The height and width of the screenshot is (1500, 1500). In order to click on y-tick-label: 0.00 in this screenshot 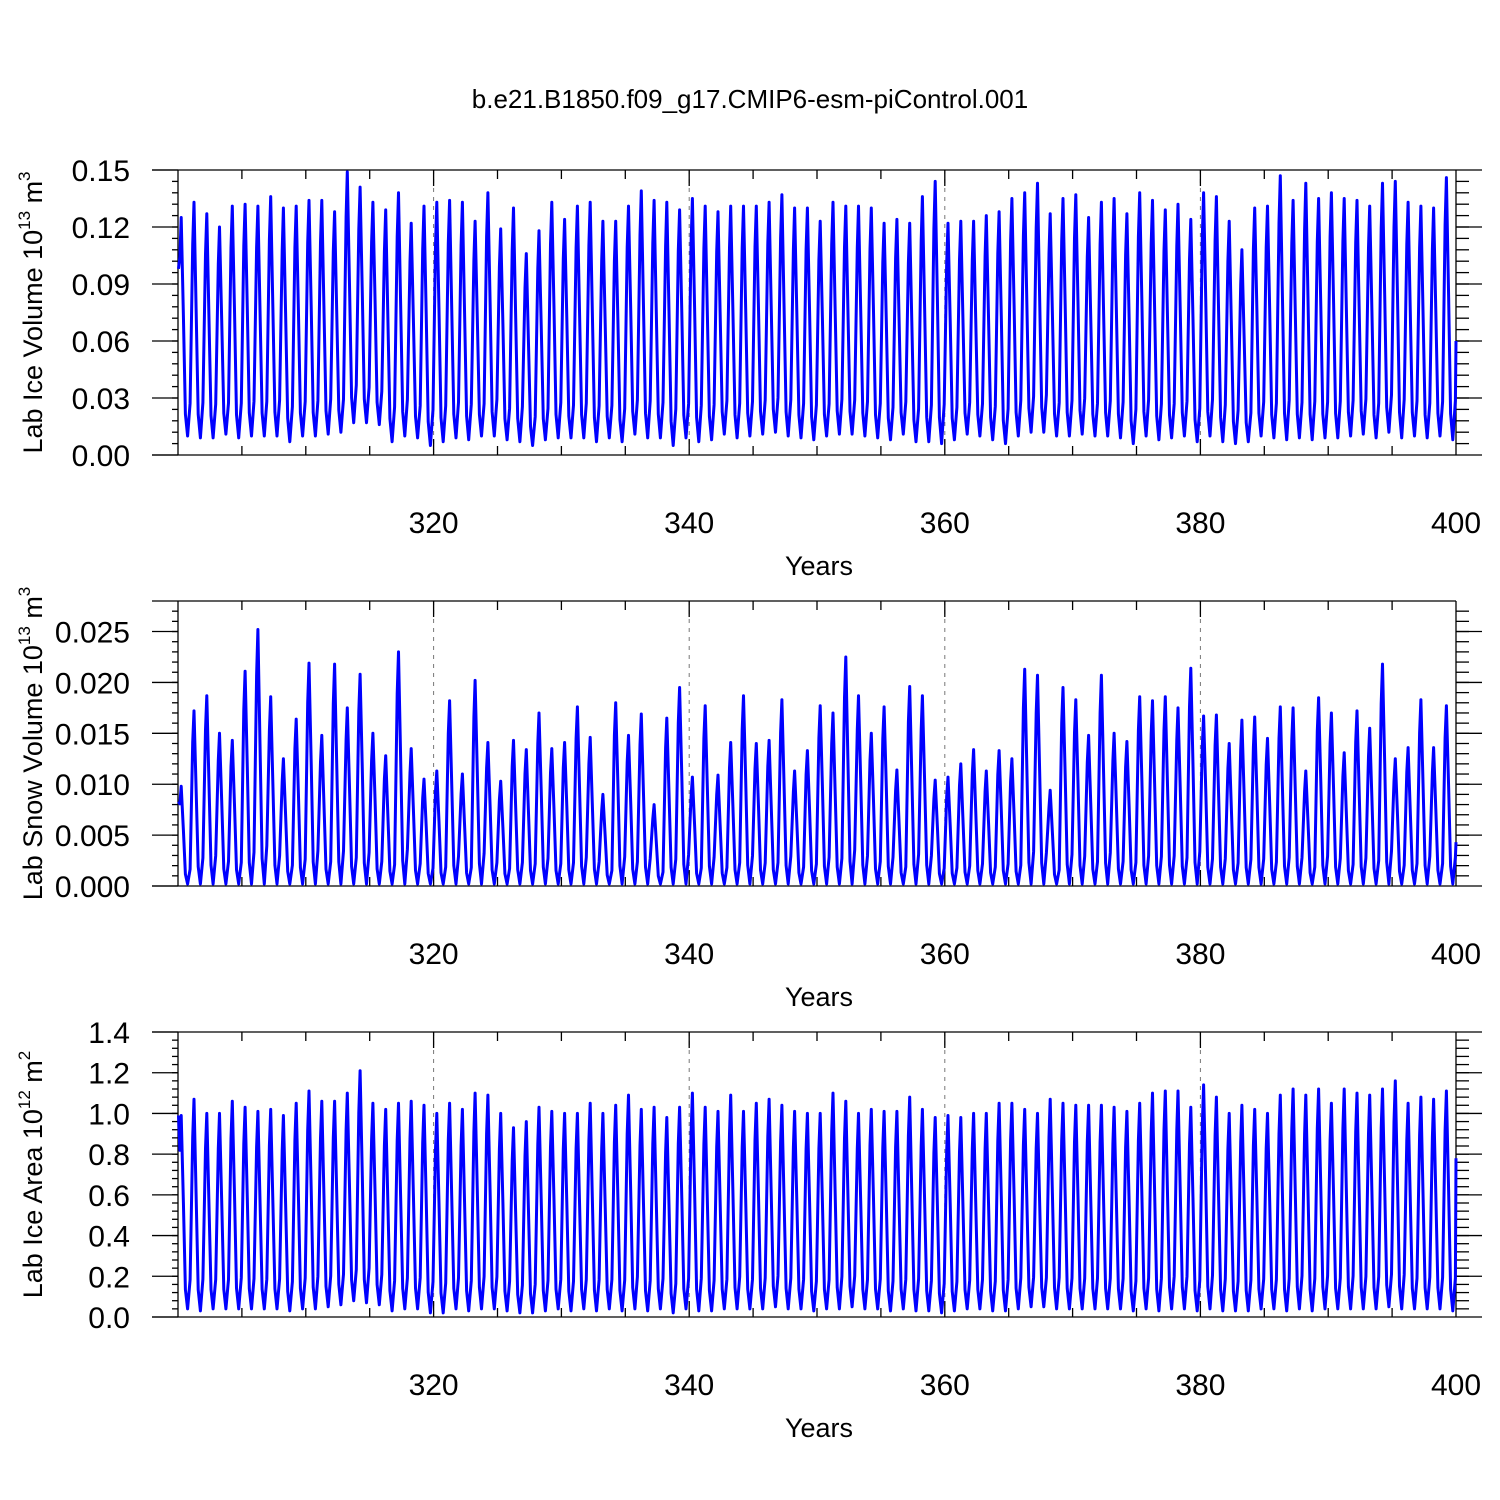, I will do `click(101, 456)`.